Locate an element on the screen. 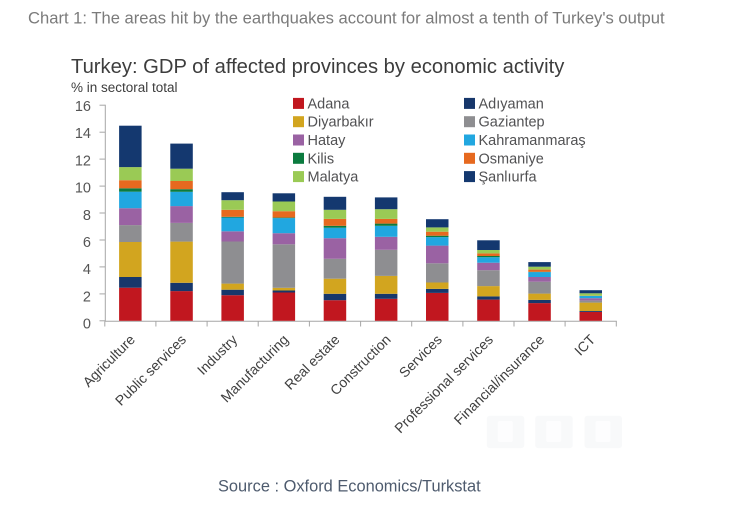 The width and height of the screenshot is (738, 508). svg-text: % in sectoral total is located at coordinates (124, 87).